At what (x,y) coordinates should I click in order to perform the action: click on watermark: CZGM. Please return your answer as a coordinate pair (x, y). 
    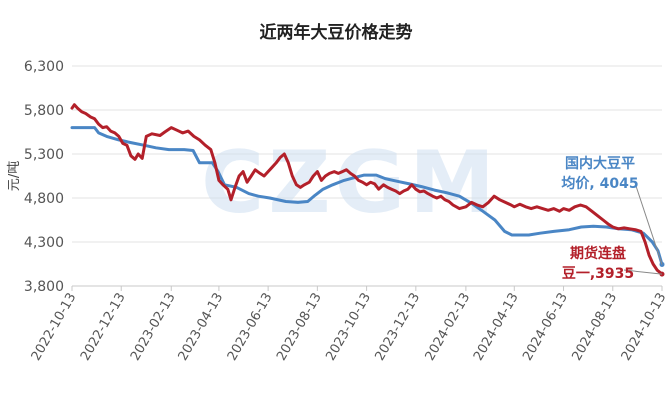
    Looking at the image, I should click on (350, 183).